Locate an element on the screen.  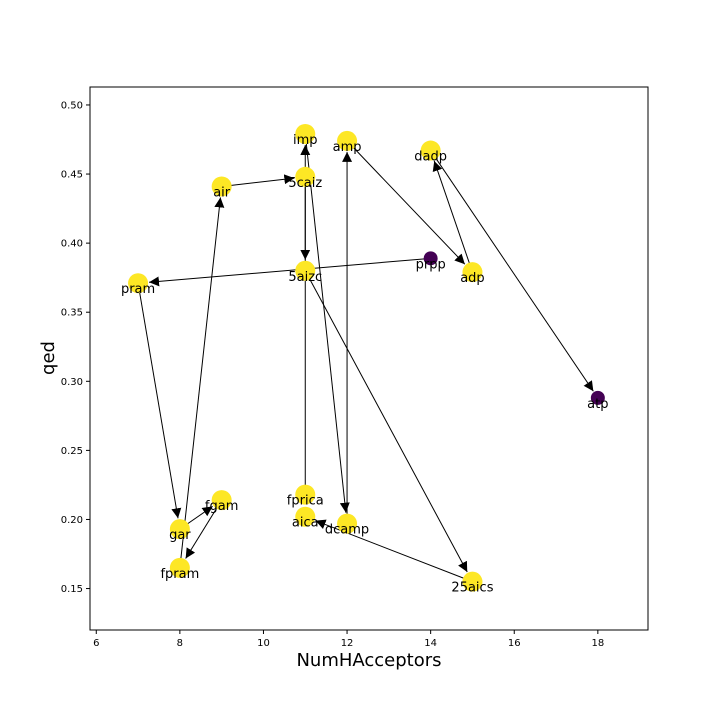
y-axis-label: qed is located at coordinates (48, 358).